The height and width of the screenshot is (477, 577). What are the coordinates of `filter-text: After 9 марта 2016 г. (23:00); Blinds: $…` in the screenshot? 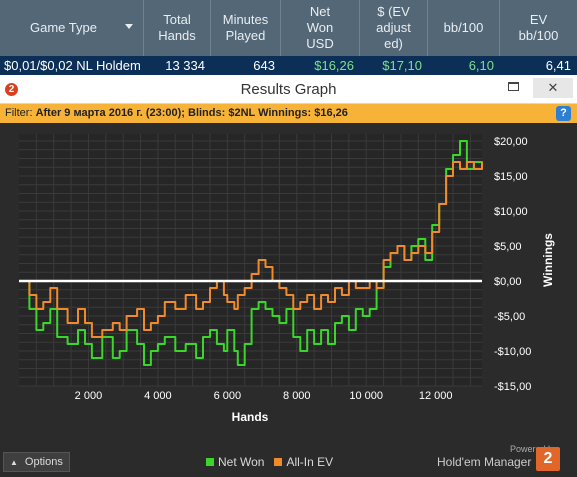 It's located at (173, 113).